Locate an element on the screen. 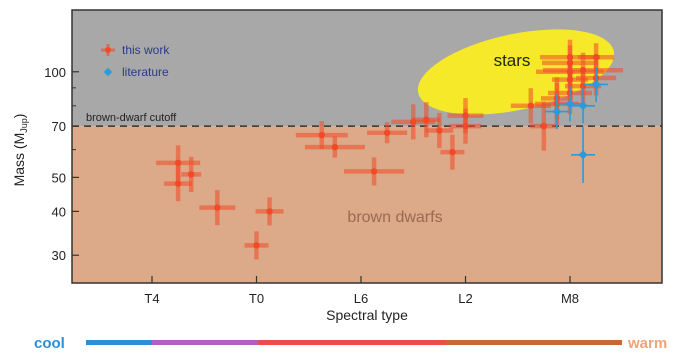 This screenshot has width=682, height=356. y-axis-title-sub: Jup is located at coordinates (24, 125).